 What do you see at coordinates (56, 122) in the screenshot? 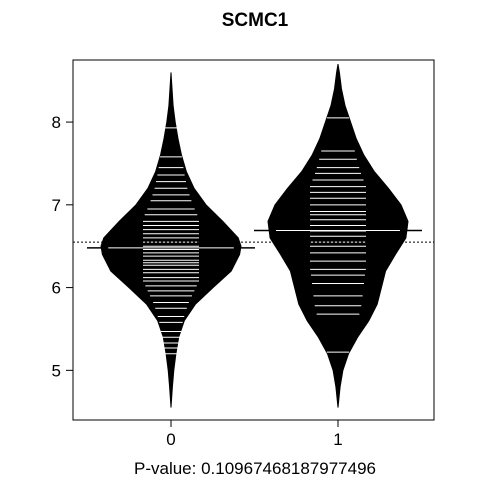
I see `y-tick-label: 8` at bounding box center [56, 122].